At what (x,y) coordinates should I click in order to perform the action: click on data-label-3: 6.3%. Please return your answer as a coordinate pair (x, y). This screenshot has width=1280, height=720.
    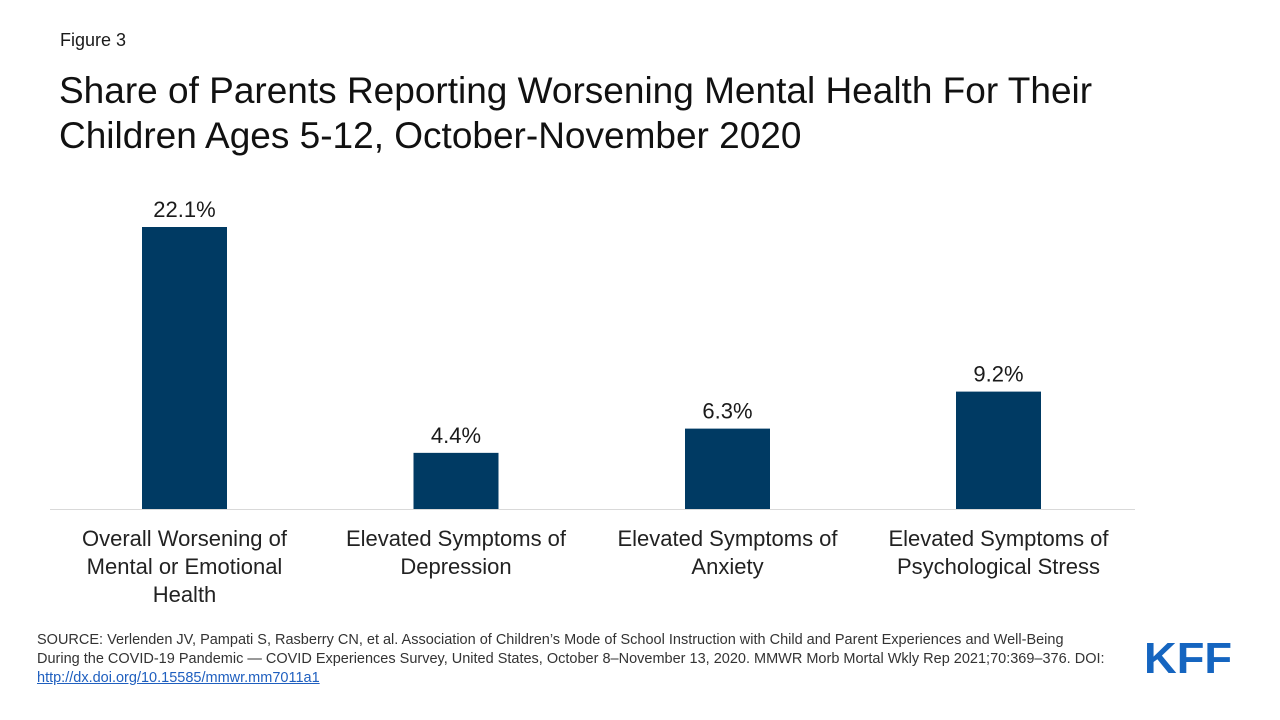
    Looking at the image, I should click on (727, 411).